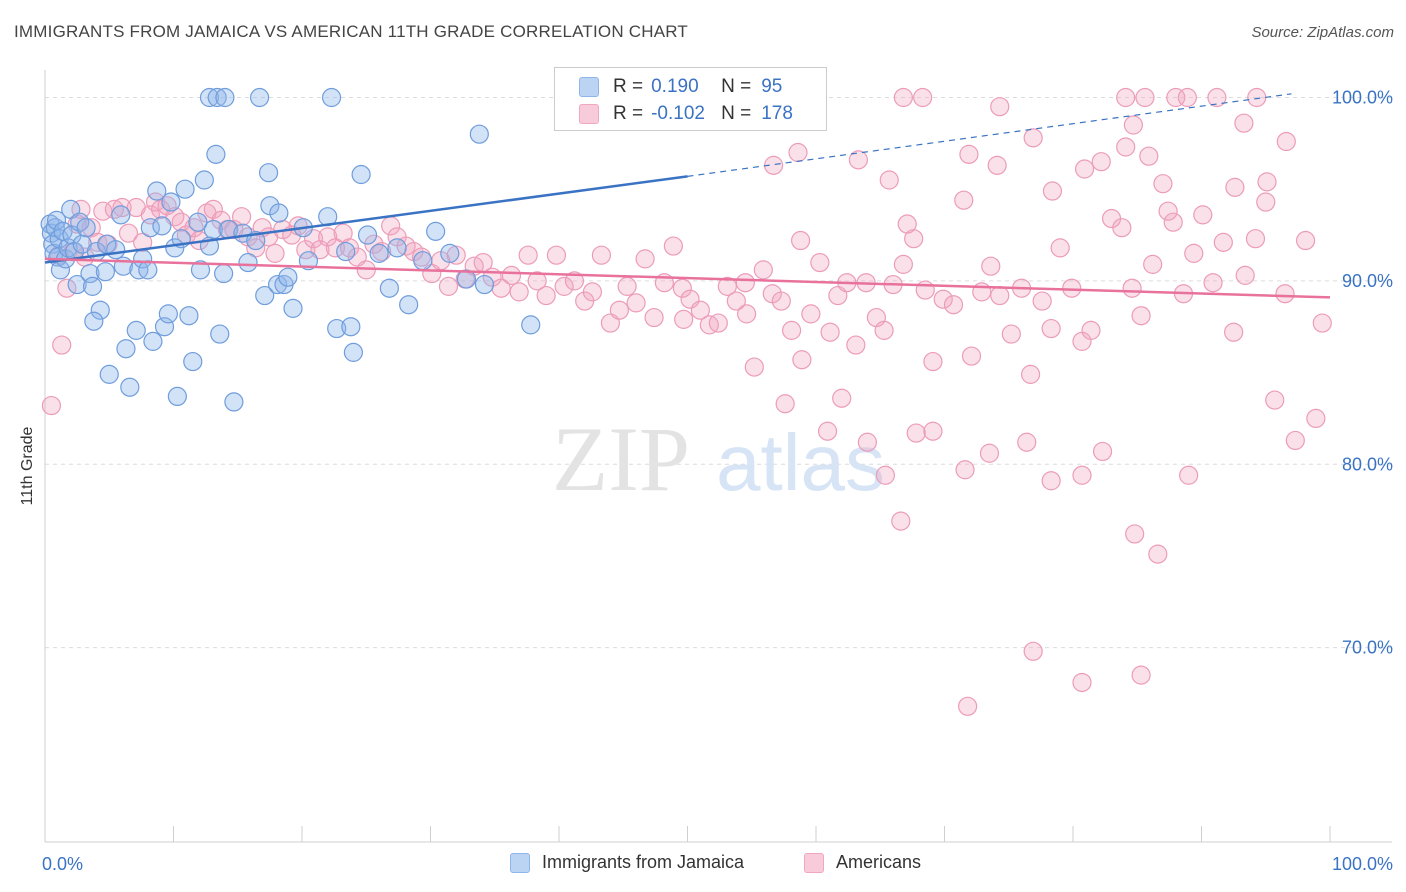  What do you see at coordinates (678, 113) in the screenshot?
I see `legend-r-value: -0.102` at bounding box center [678, 113].